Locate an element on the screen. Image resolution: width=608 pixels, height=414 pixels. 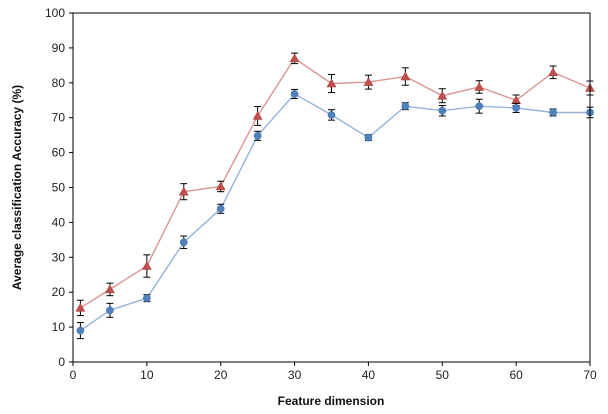
y-tick-label: 40 is located at coordinates (59, 222).